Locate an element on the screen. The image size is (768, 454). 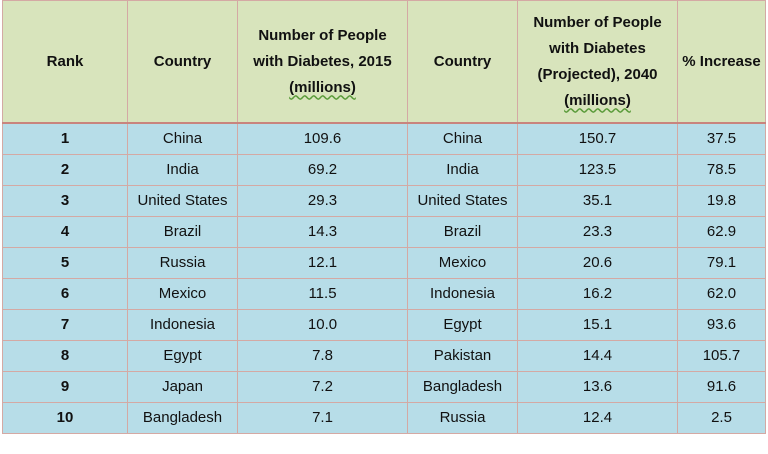
cell-people-2015: 10.0 is located at coordinates (322, 325).